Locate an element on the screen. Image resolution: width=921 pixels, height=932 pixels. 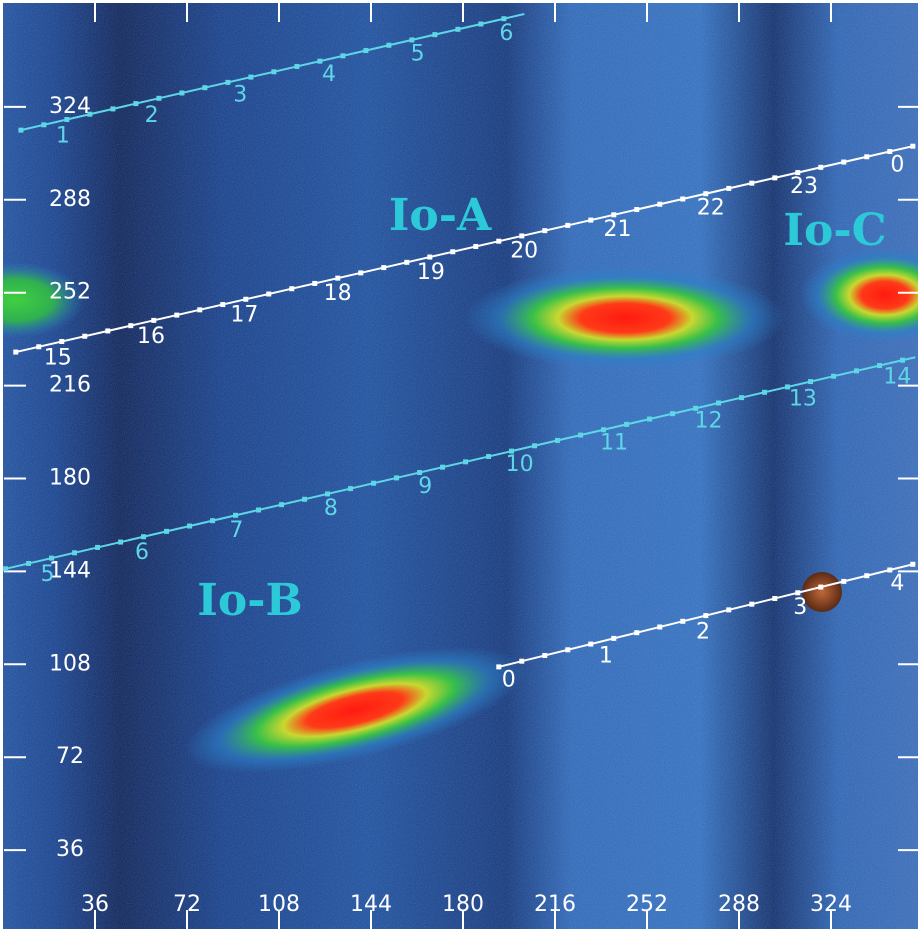
track-label: 20 is located at coordinates (524, 250).